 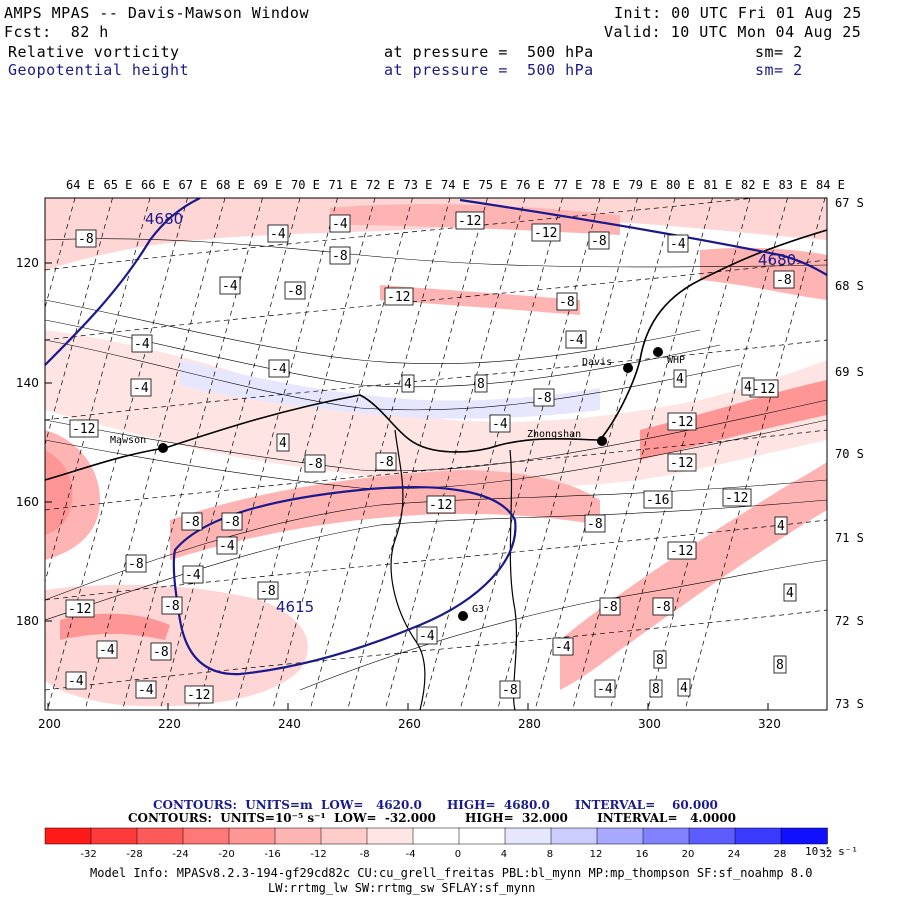 I want to click on lon-label: 77 E, so click(x=568, y=185).